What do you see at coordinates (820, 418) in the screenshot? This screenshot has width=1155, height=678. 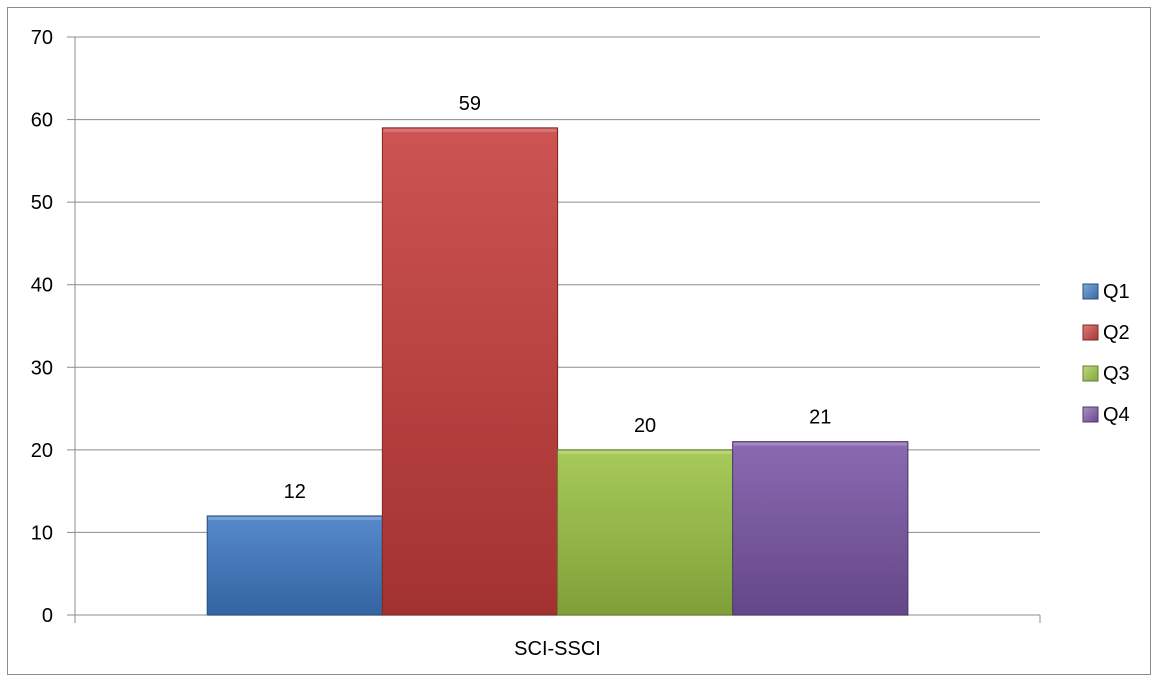 I see `data-label-q4: 21` at bounding box center [820, 418].